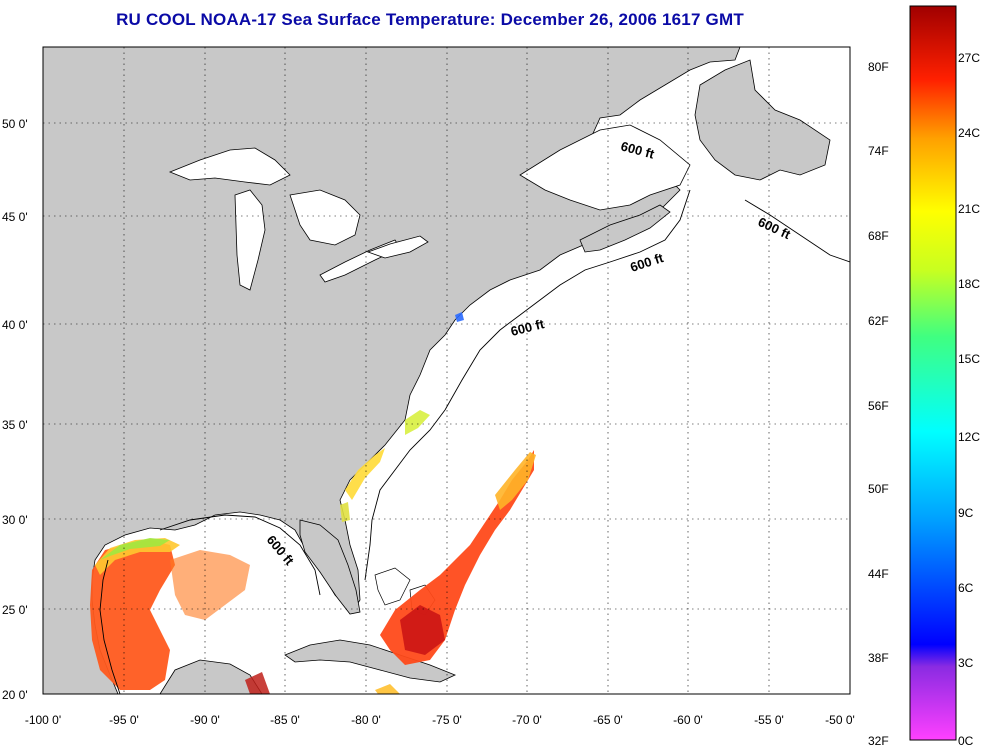  What do you see at coordinates (458, 557) in the screenshot?
I see `sst-gulf-stream` at bounding box center [458, 557].